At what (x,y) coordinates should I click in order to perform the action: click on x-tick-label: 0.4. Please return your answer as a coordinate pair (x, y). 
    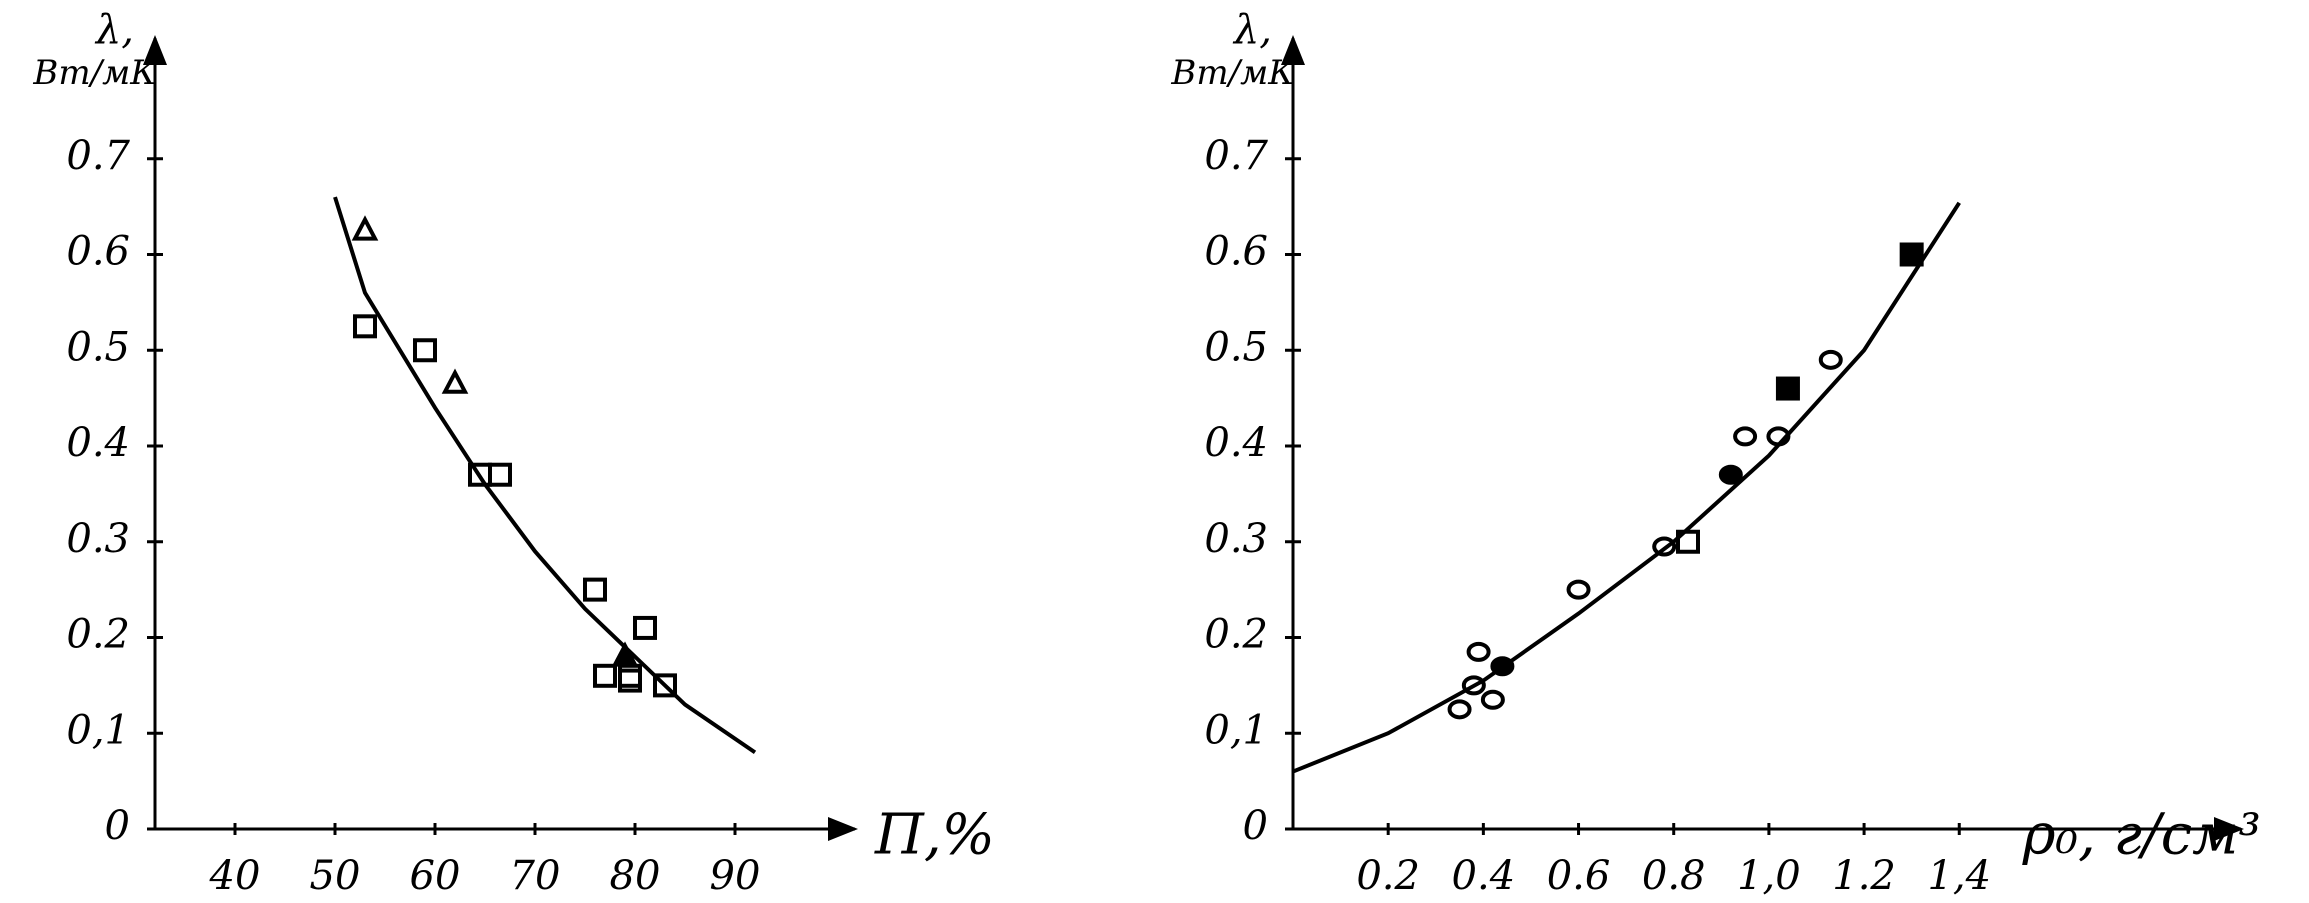
    Looking at the image, I should click on (1484, 876).